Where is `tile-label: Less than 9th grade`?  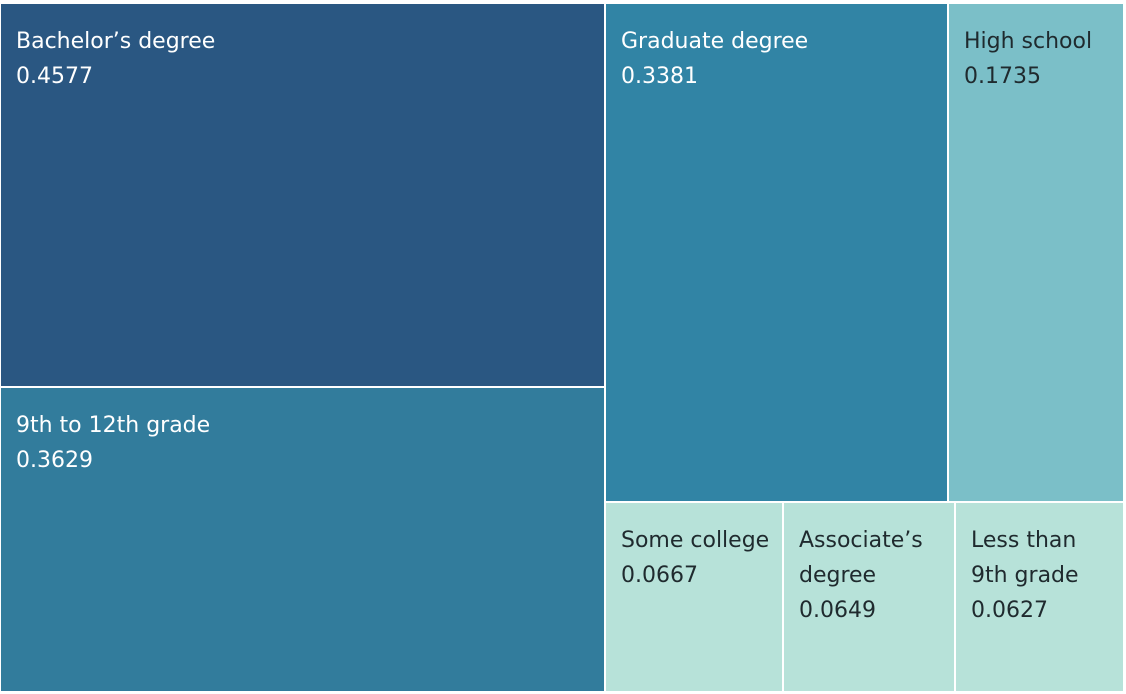
tile-label: Less than 9th grade is located at coordinates (1025, 558).